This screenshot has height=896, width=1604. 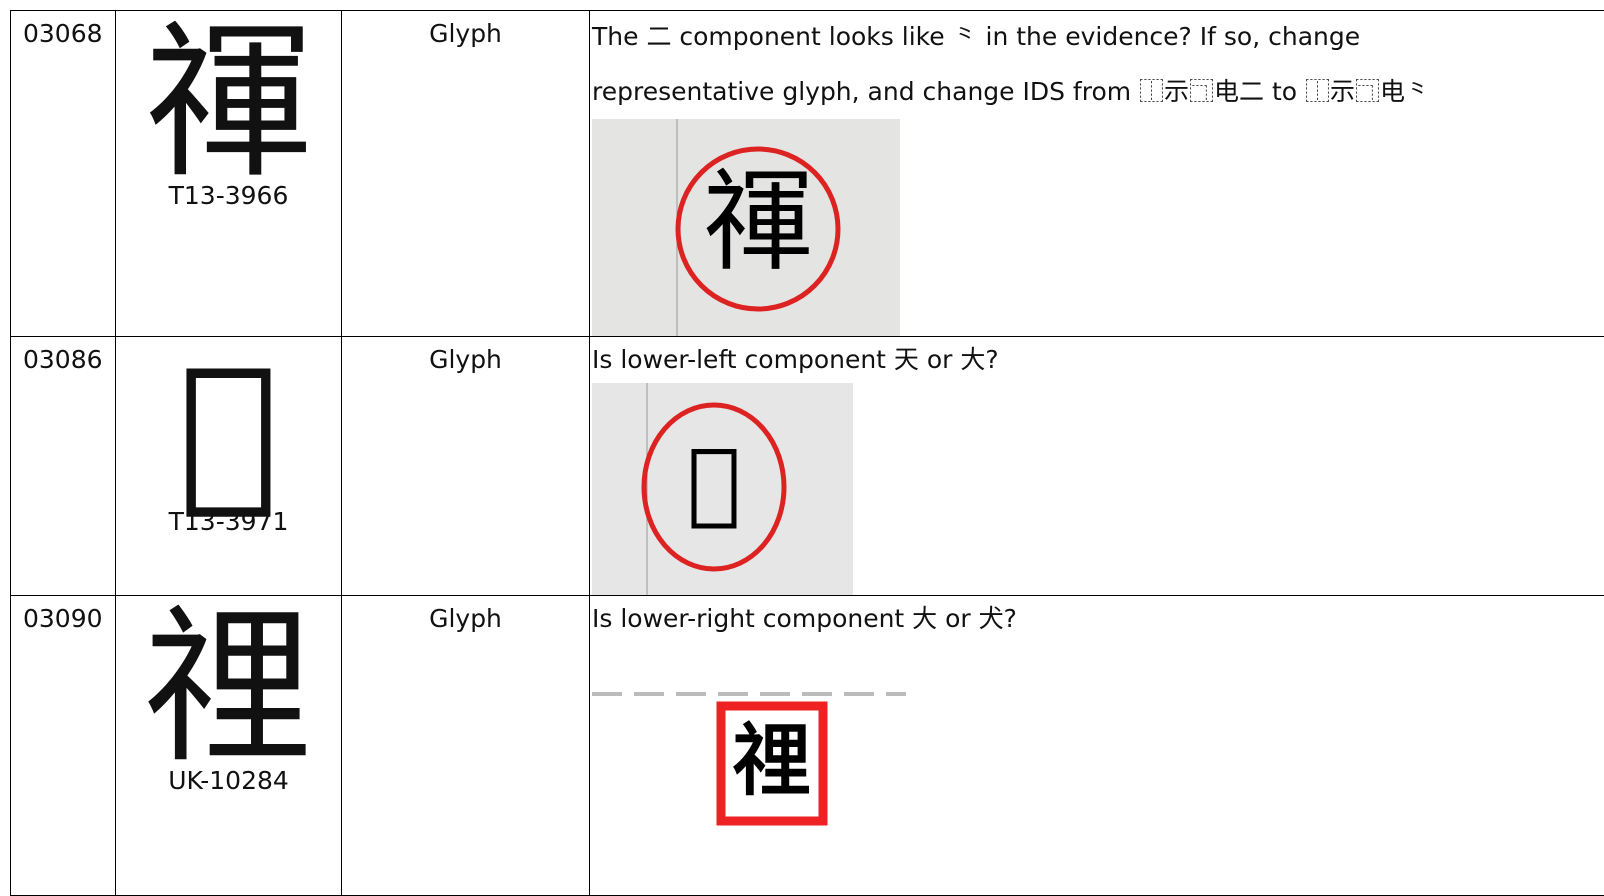 I want to click on evidence-image: 禈, so click(x=746, y=227).